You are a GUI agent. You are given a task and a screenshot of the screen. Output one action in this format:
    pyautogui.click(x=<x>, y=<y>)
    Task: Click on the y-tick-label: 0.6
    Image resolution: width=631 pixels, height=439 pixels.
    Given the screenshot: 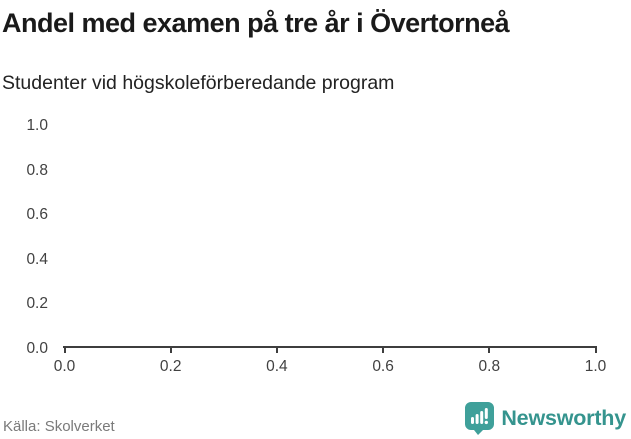 What is the action you would take?
    pyautogui.click(x=37, y=215)
    